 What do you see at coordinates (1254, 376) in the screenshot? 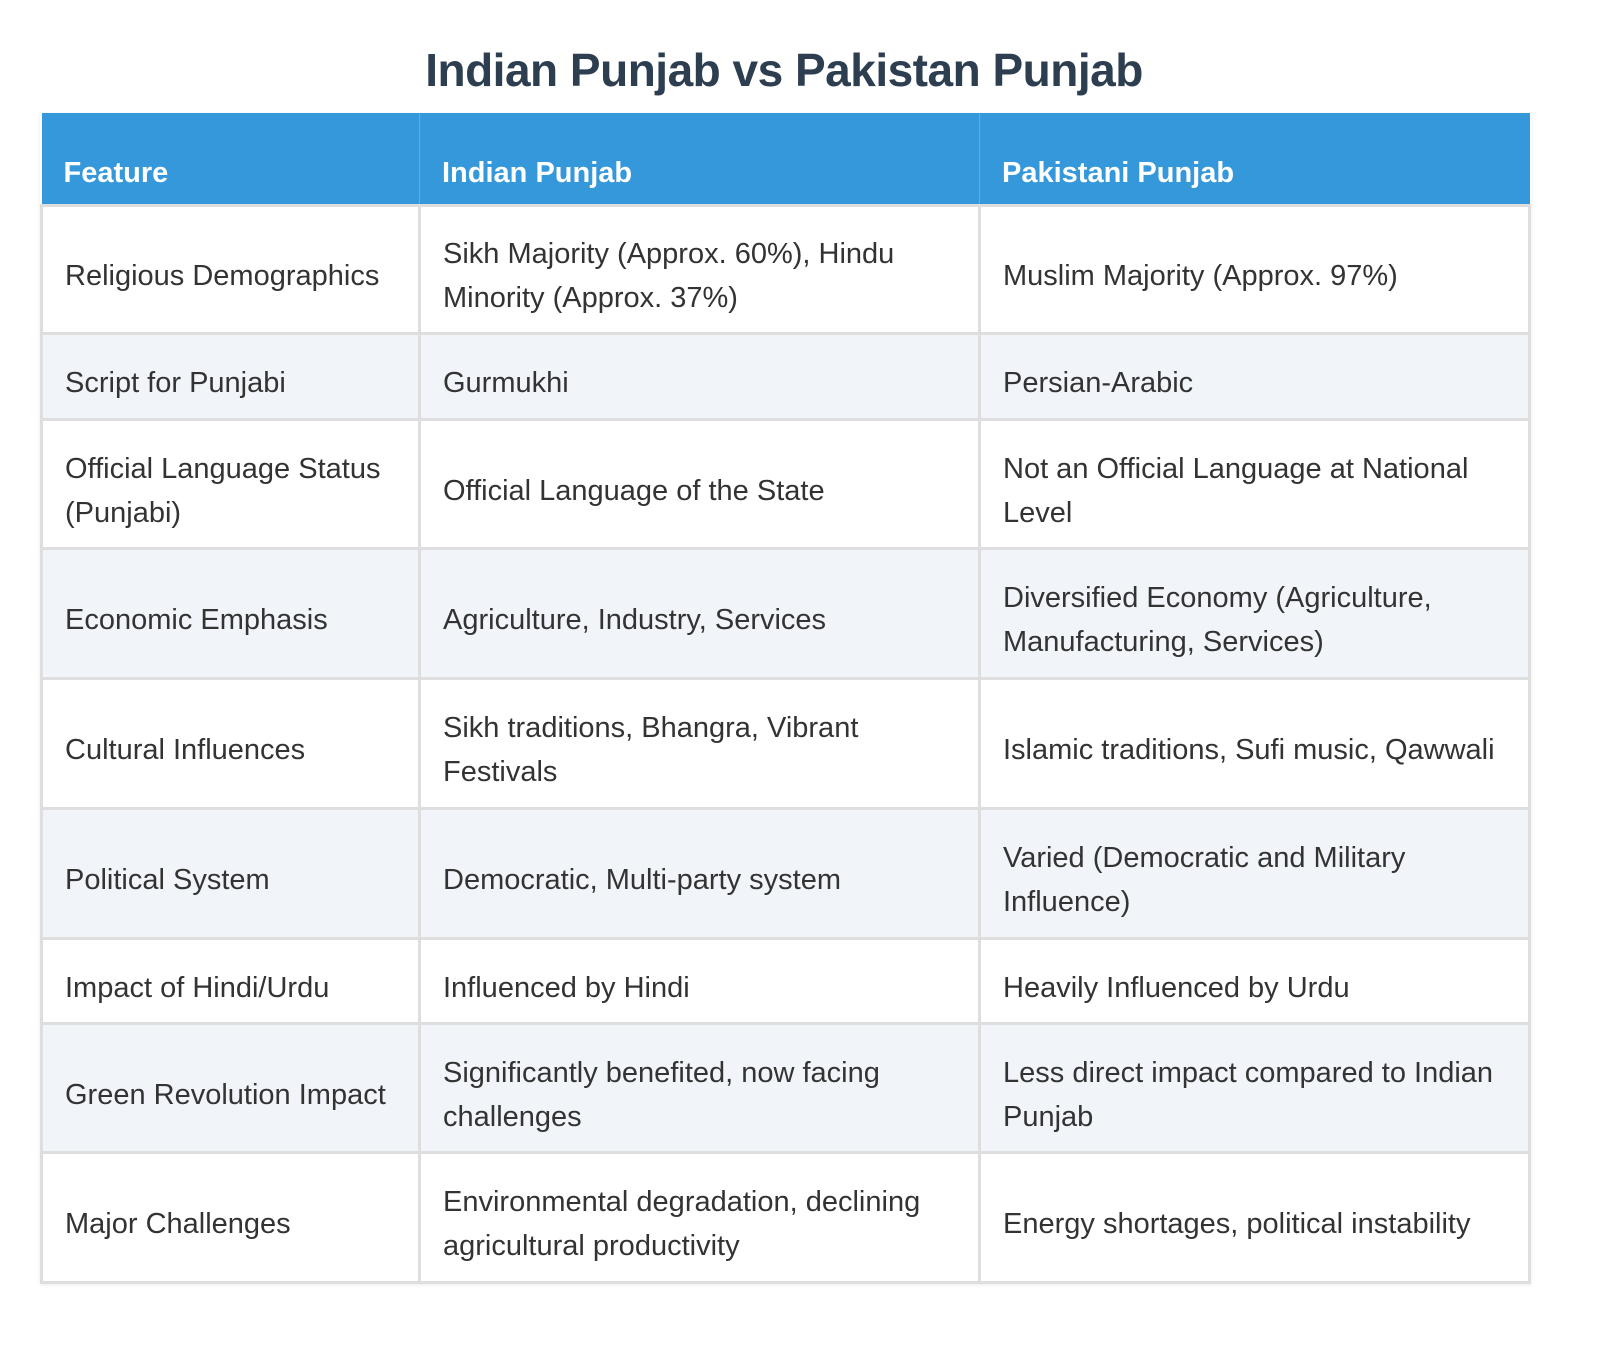
I see `pakistani-punjab-cell: Persian-Arabic` at bounding box center [1254, 376].